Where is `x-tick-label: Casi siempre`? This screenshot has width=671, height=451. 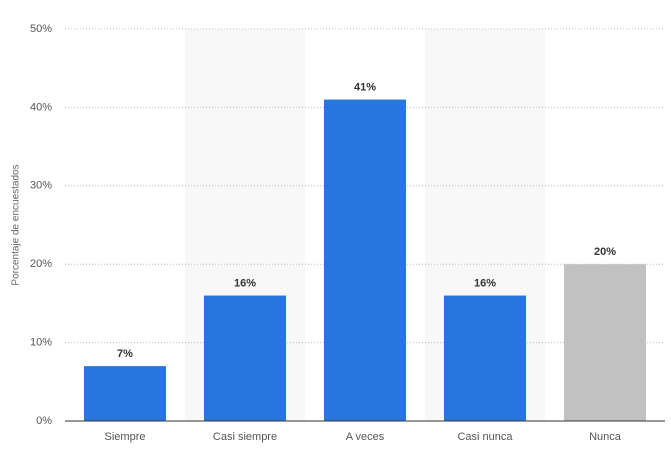
x-tick-label: Casi siempre is located at coordinates (245, 437).